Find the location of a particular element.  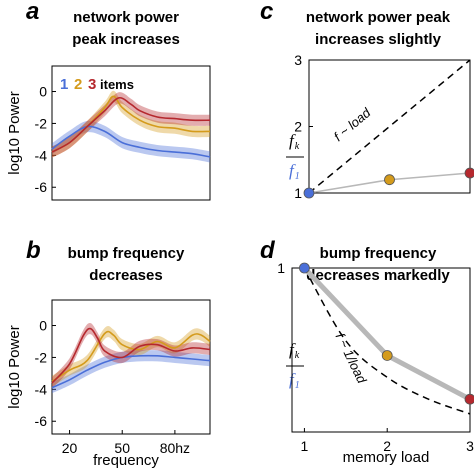

panel-c-ratio-label: fk f1 is located at coordinates (295, 156).